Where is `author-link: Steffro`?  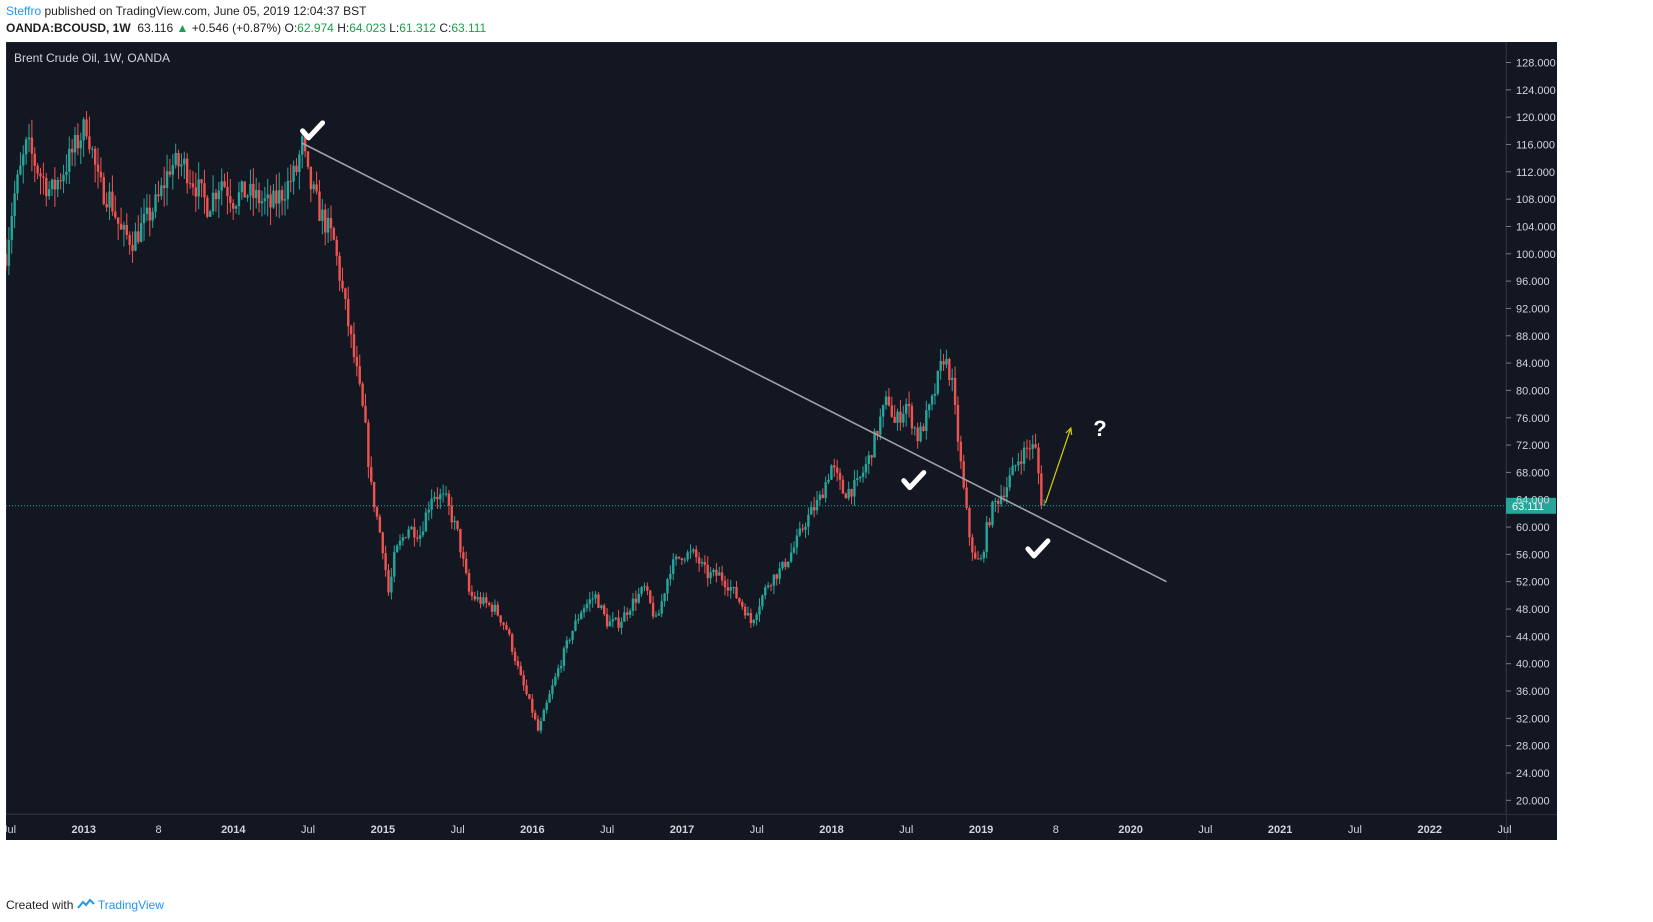 author-link: Steffro is located at coordinates (24, 11).